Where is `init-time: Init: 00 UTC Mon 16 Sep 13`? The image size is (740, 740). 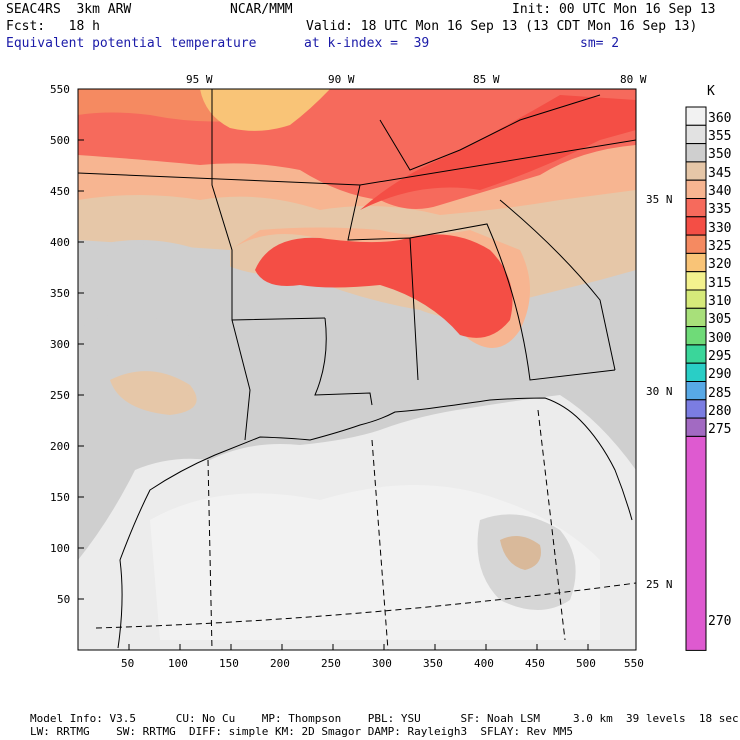 init-time: Init: 00 UTC Mon 16 Sep 13 is located at coordinates (614, 9).